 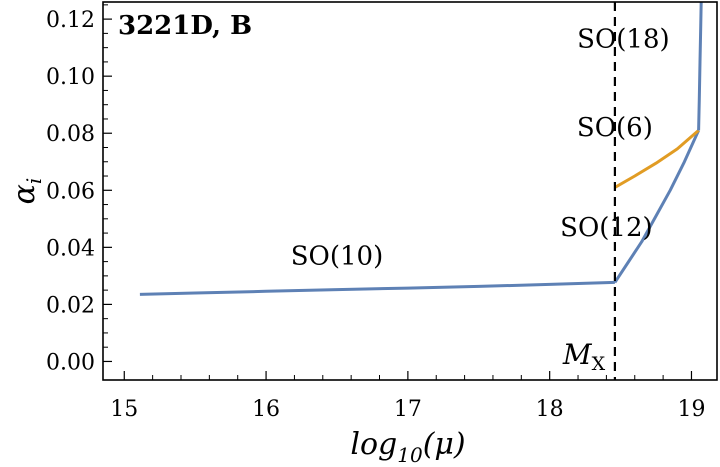 I want to click on x-axis-label-main: log, so click(x=373, y=444).